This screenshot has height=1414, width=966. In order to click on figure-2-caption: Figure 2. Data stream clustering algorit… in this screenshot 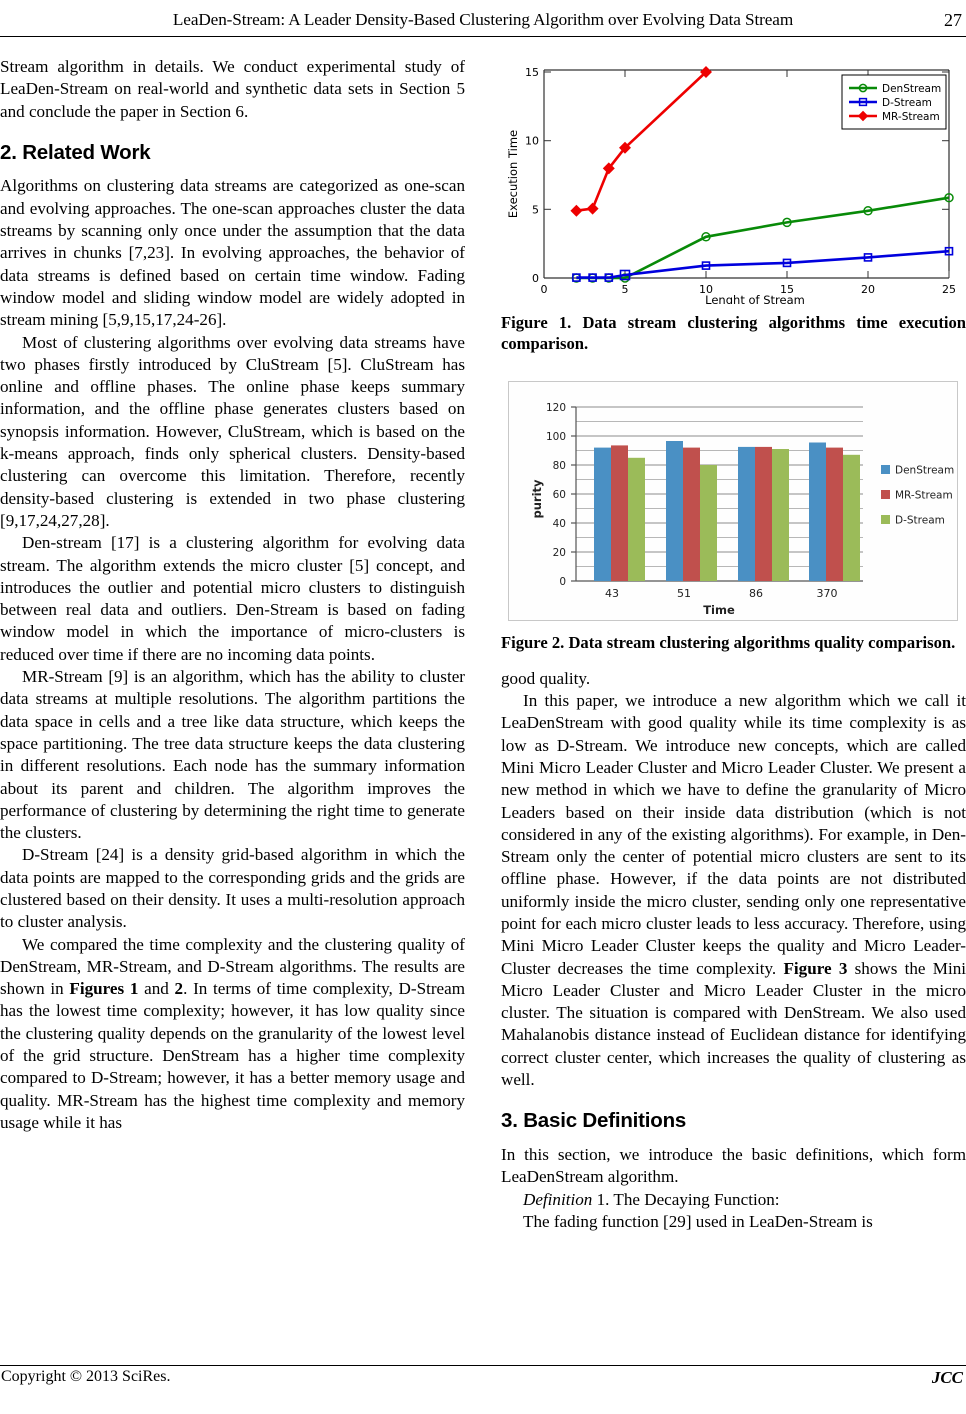, I will do `click(728, 642)`.